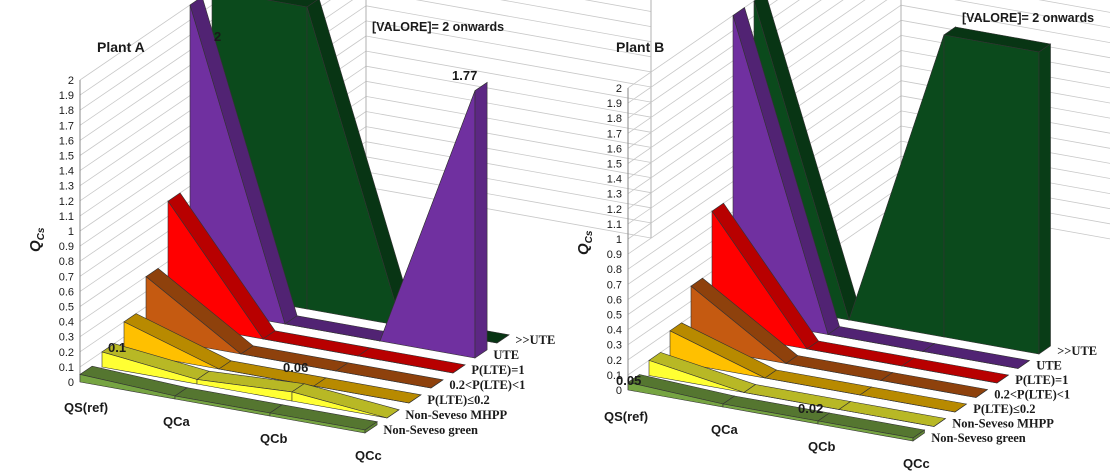 The image size is (1110, 471). I want to click on series-non-seveso-mhpp: Non-Seveso MHPP, so click(304, 382).